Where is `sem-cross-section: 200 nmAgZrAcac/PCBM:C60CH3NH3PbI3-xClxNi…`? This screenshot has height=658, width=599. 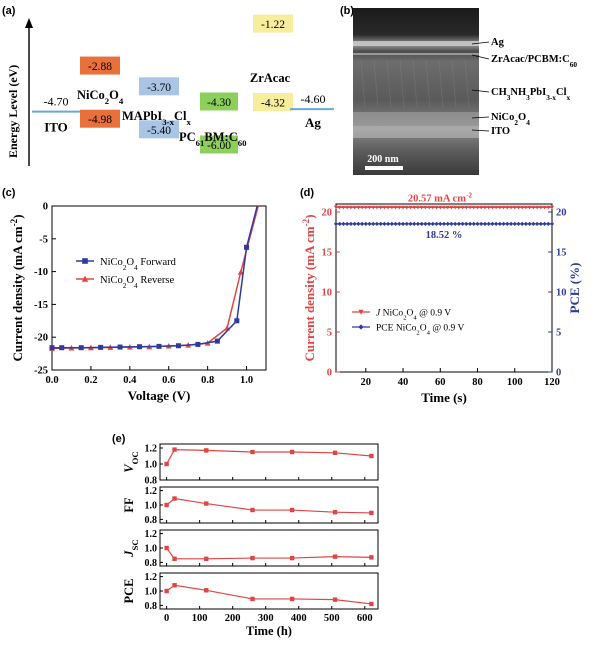
sem-cross-section: 200 nmAgZrAcac/PCBM:C60CH3NH3PbI3-xClxNi… is located at coordinates (465, 91).